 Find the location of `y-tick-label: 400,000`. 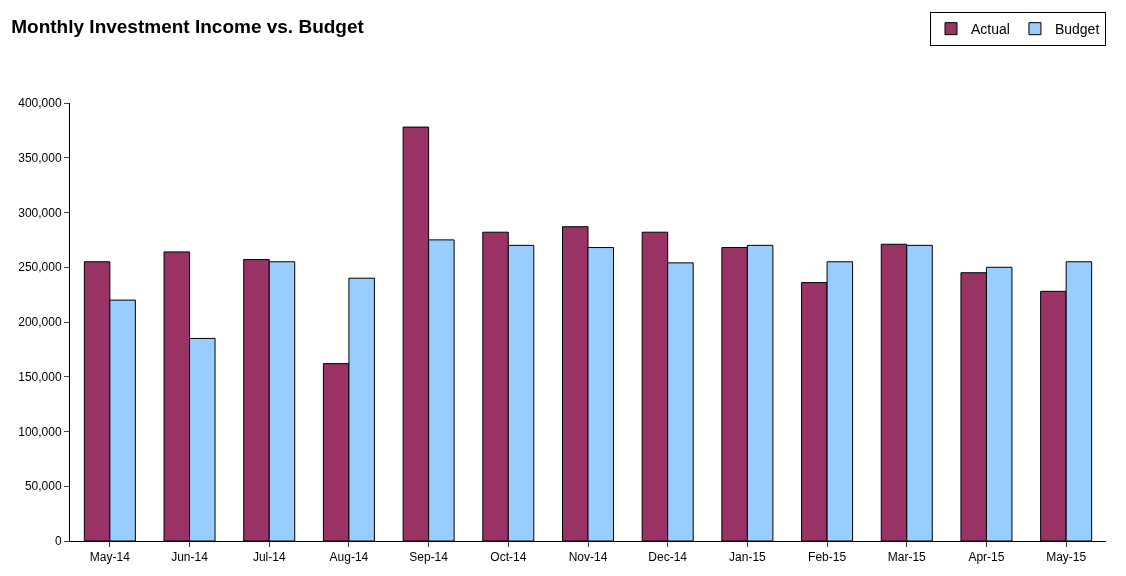

y-tick-label: 400,000 is located at coordinates (40, 103).